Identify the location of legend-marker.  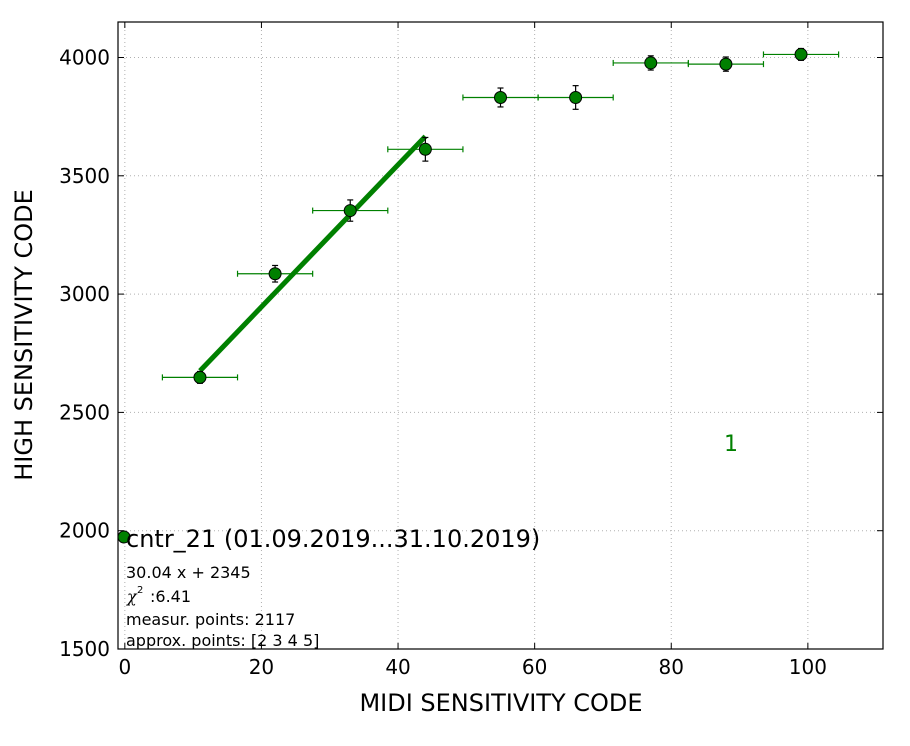
(124, 537).